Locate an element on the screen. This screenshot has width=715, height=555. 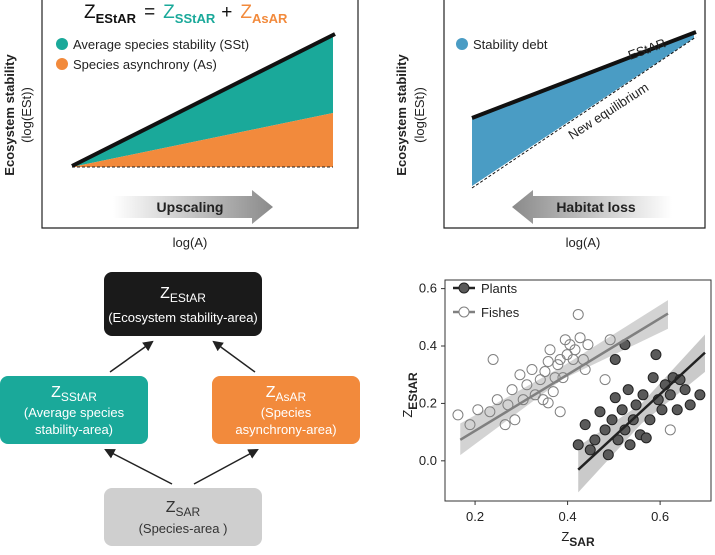
node-title: ZSAR is located at coordinates (183, 509).